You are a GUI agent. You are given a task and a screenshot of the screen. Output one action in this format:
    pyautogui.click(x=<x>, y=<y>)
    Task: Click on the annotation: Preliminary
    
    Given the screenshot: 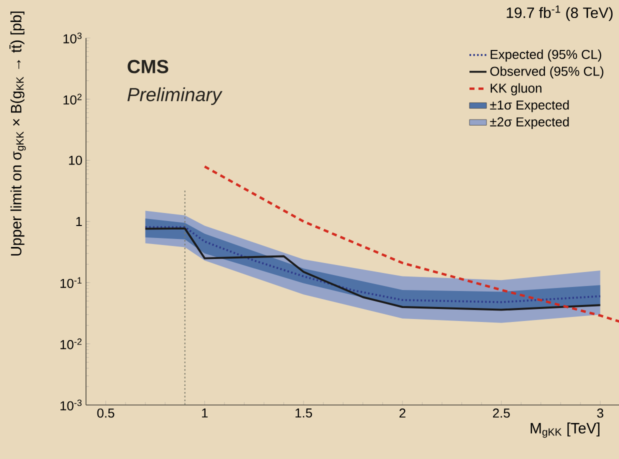 What is the action you would take?
    pyautogui.click(x=174, y=96)
    